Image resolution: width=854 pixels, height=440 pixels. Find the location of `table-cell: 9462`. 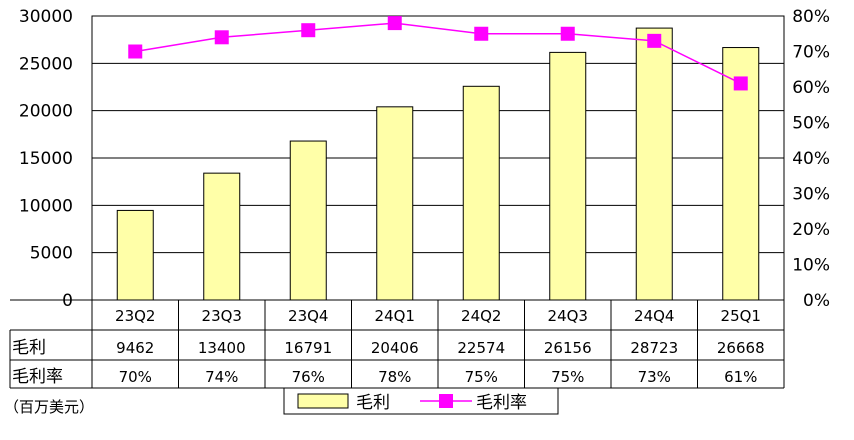

table-cell: 9462 is located at coordinates (135, 348).